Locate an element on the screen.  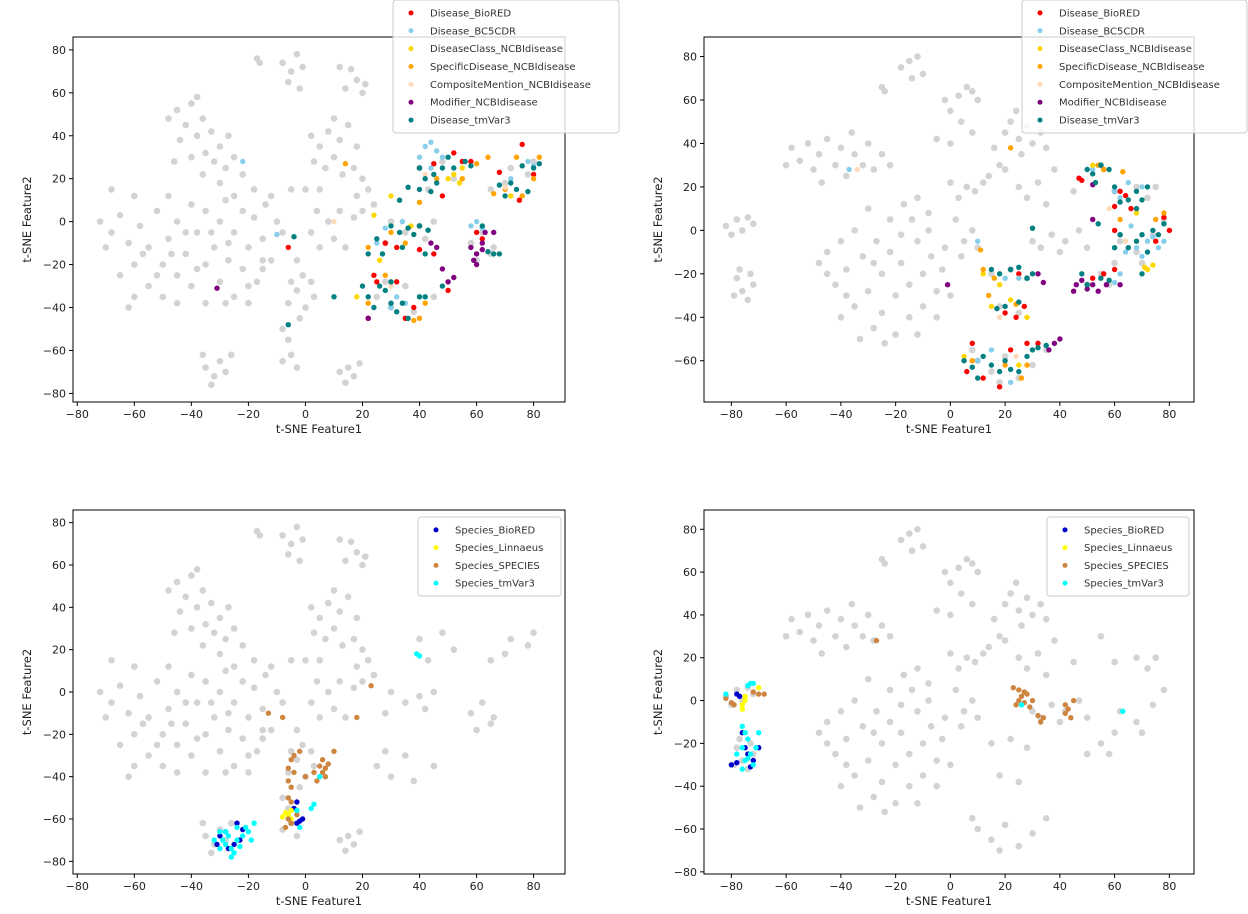
x-tick-label: 0 is located at coordinates (950, 886).